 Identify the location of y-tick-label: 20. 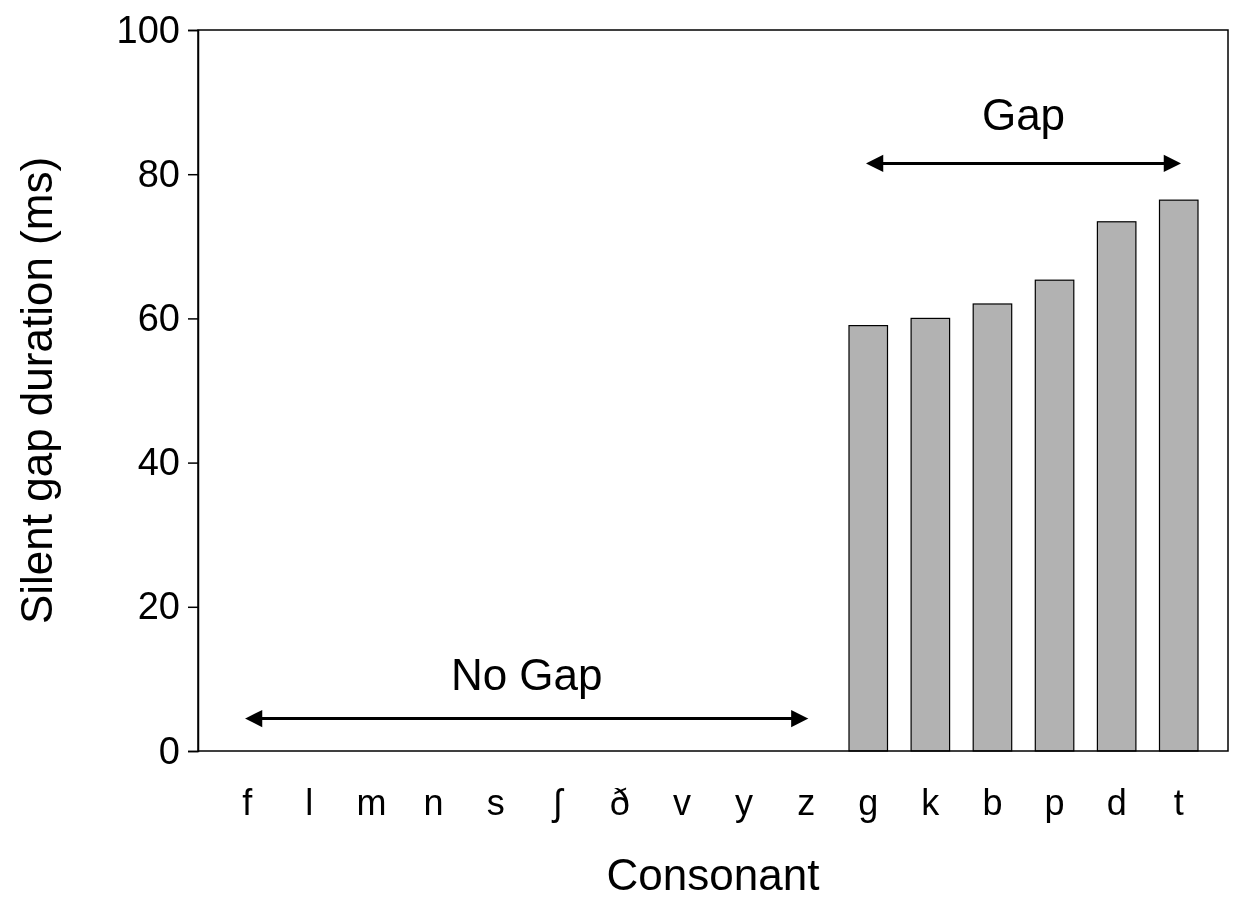
(158, 606).